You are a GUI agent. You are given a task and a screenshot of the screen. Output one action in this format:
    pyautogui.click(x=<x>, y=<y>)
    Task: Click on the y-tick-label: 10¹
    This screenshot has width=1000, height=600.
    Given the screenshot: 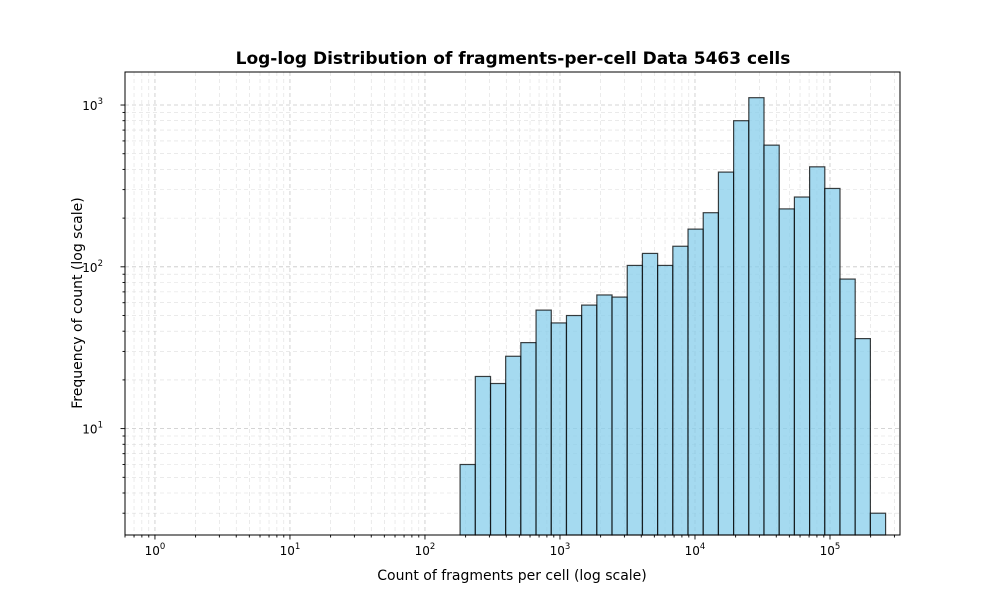 What is the action you would take?
    pyautogui.click(x=92, y=429)
    